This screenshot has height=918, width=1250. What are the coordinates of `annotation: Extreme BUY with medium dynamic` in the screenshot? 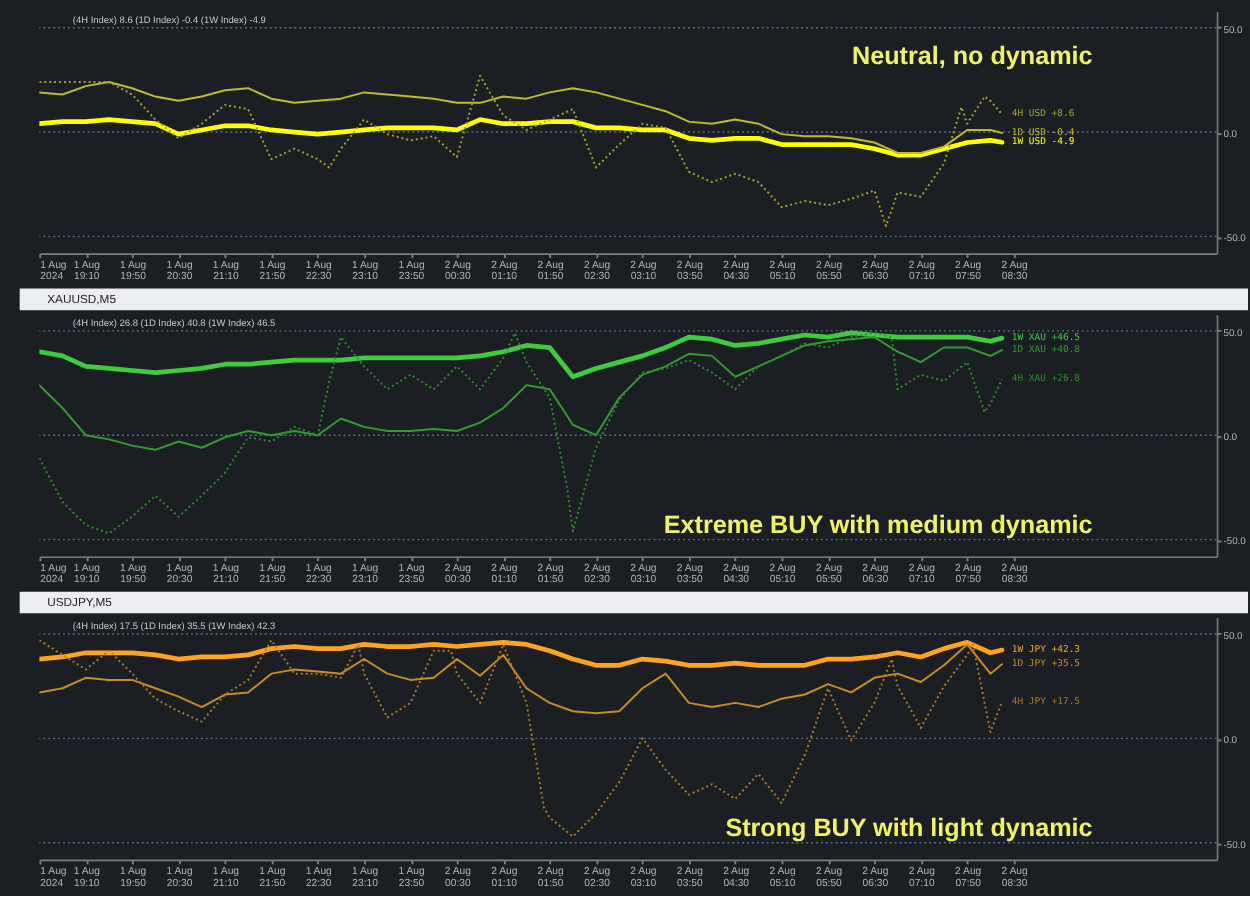 It's located at (878, 524).